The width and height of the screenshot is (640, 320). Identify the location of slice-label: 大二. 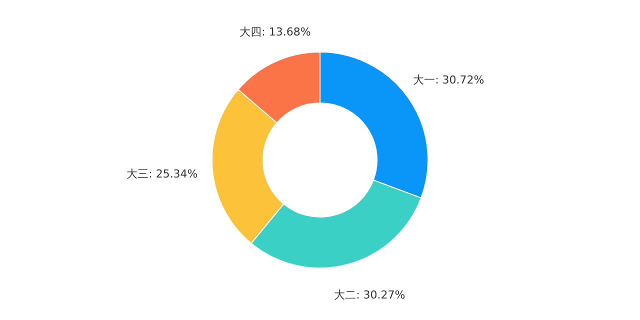
(345, 295).